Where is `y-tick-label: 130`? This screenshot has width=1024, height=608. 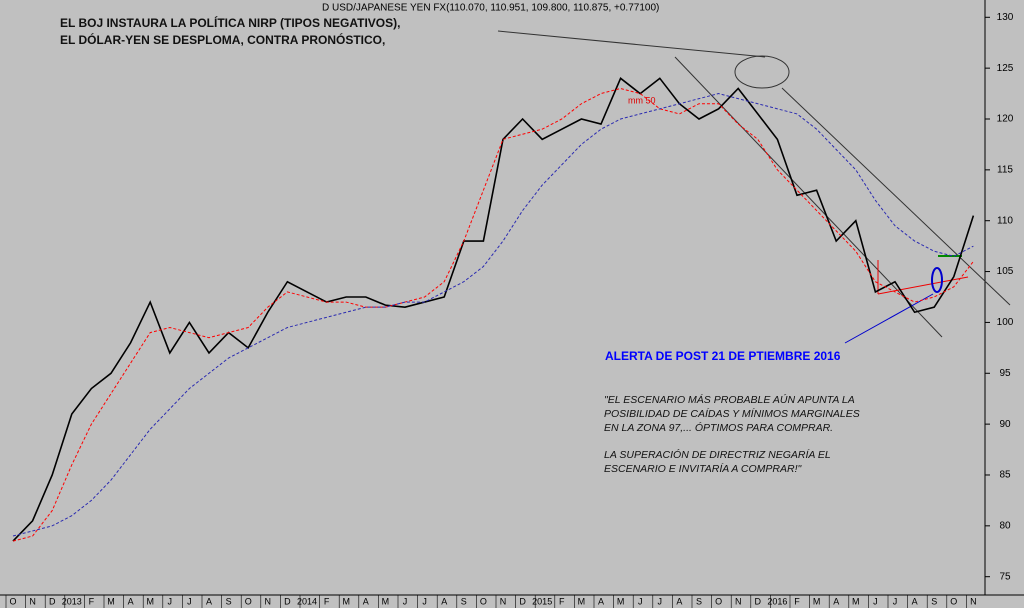
y-tick-label: 130 is located at coordinates (1005, 17).